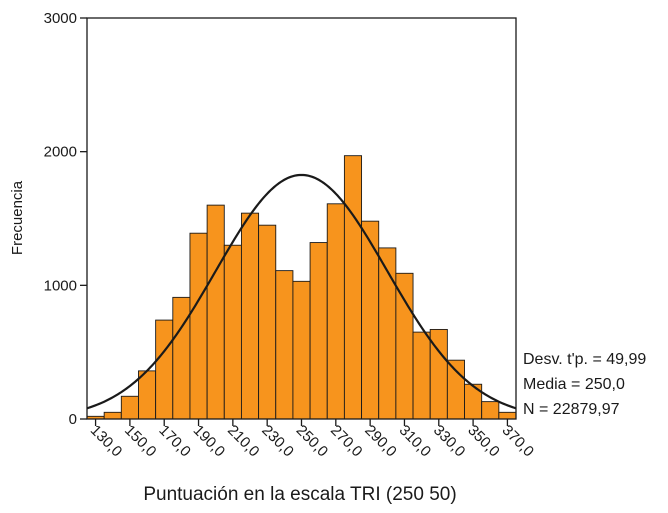  I want to click on x-tick-label: 170,0, so click(174, 441).